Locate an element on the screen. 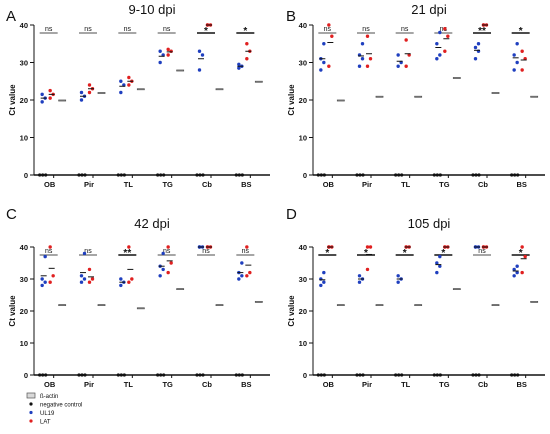 The width and height of the screenshot is (550, 434). panel-title: 105 dpi is located at coordinates (429, 223).